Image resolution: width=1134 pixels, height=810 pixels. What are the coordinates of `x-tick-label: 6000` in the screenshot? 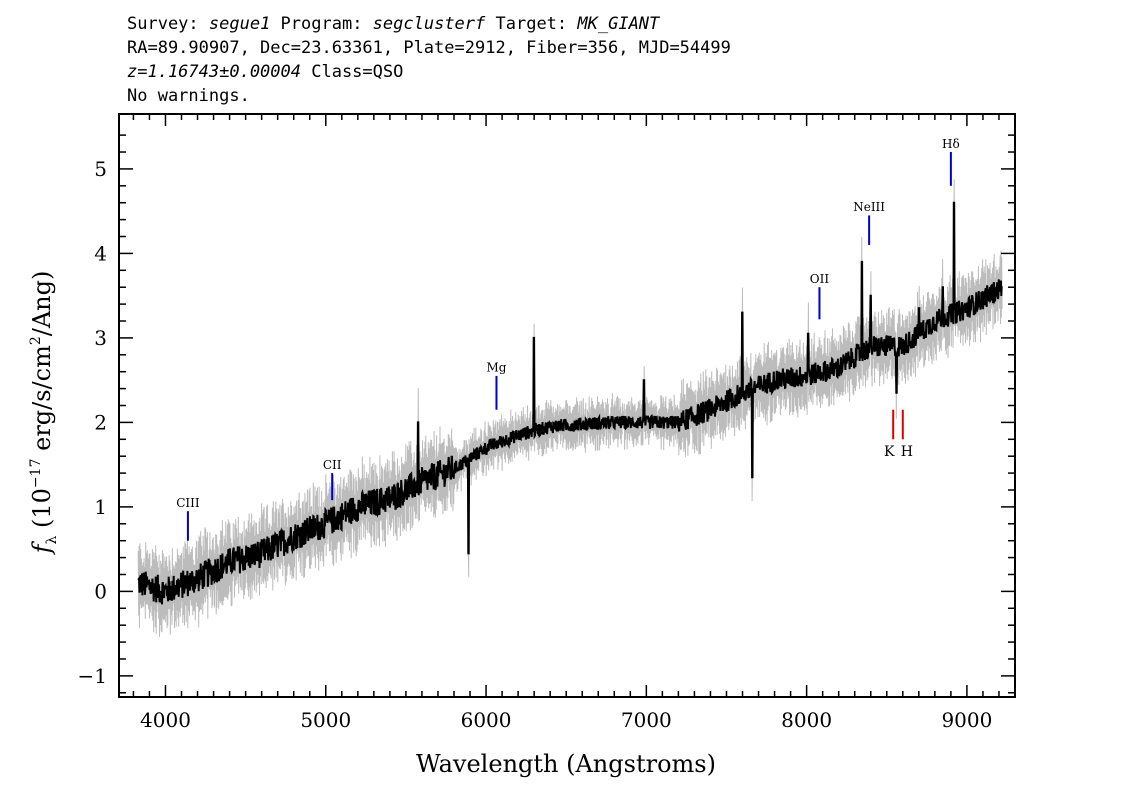 It's located at (486, 720).